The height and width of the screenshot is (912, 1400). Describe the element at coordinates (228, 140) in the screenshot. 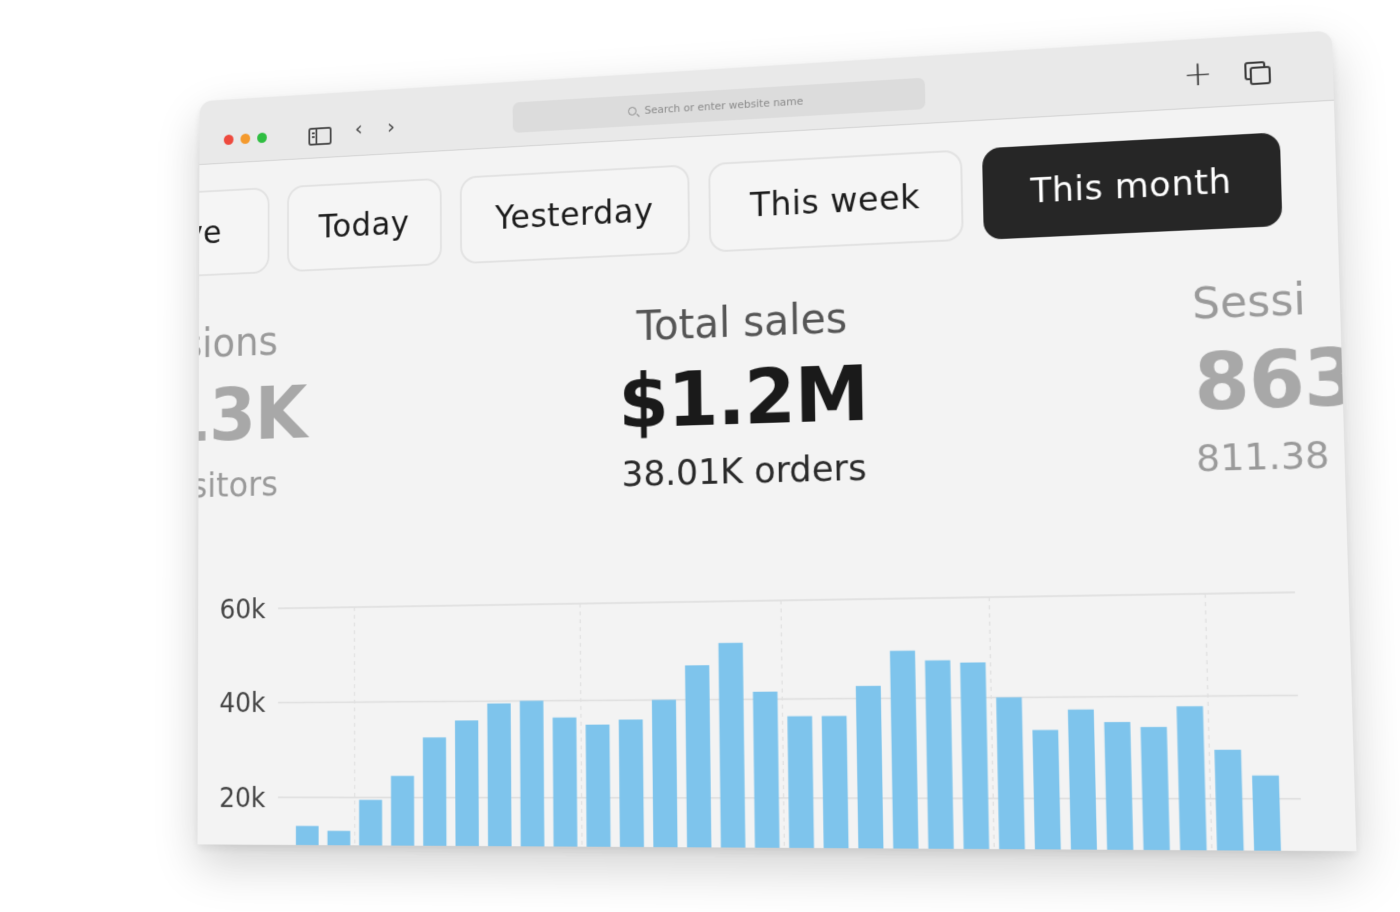

I see `close-window-button` at that location.